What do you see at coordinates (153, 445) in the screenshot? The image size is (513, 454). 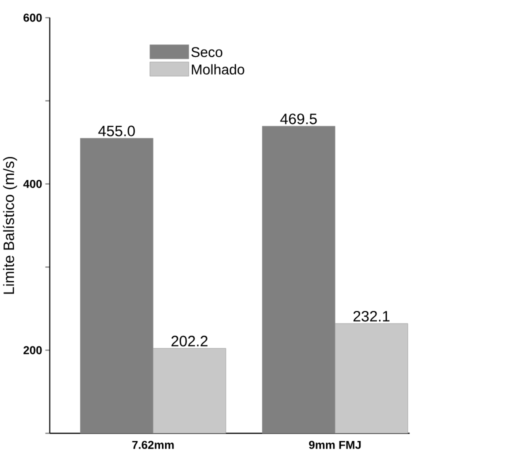 I see `x-tick-label: 7.62mm` at bounding box center [153, 445].